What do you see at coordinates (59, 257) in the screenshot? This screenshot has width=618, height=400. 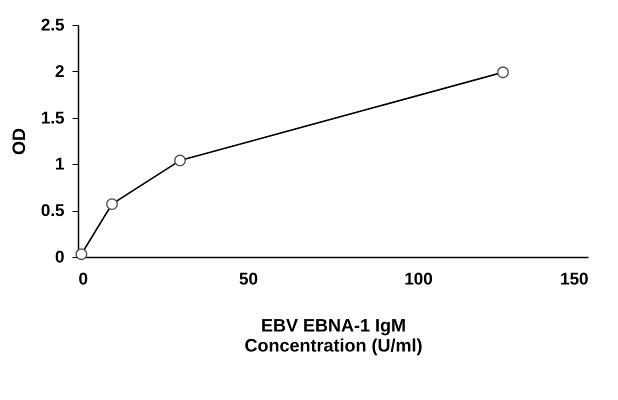 I see `y-tick-label: 0` at bounding box center [59, 257].